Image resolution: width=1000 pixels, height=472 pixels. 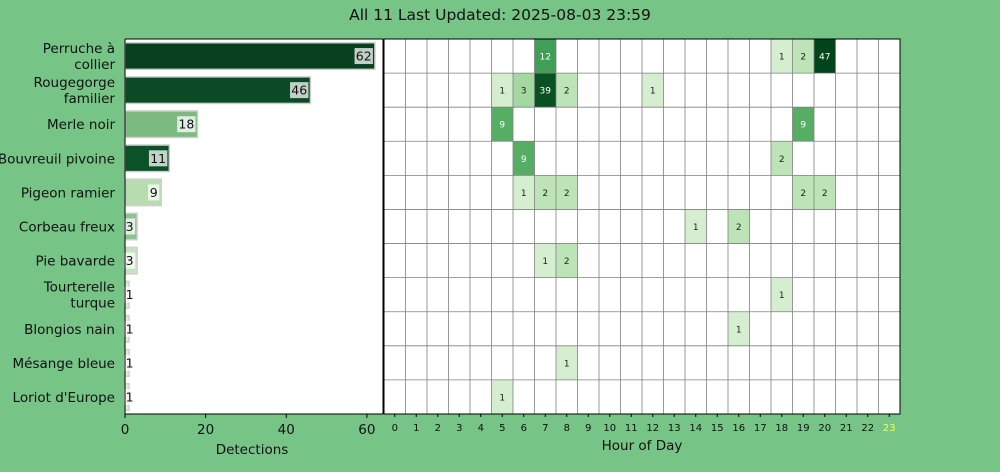 What do you see at coordinates (125, 430) in the screenshot?
I see `x-tick-label: 0` at bounding box center [125, 430].